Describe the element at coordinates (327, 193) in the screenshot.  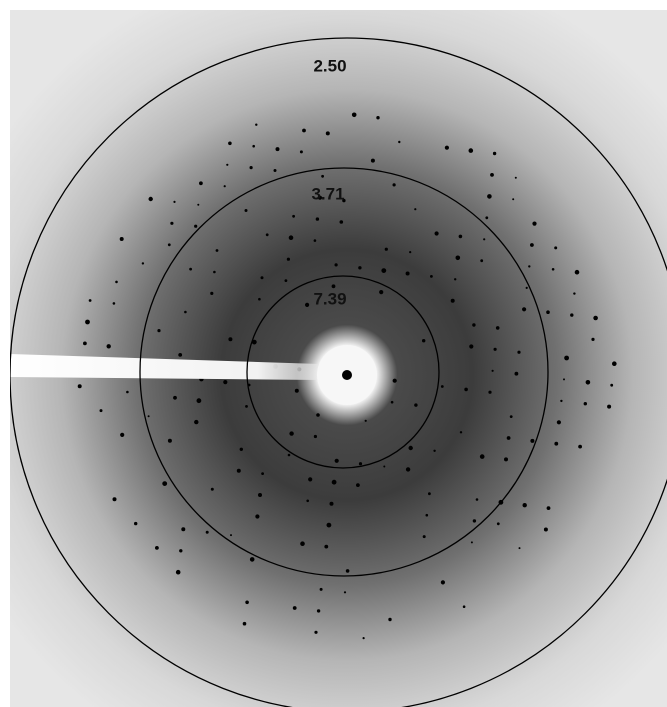
I see `ring-label: 3.71` at that location.